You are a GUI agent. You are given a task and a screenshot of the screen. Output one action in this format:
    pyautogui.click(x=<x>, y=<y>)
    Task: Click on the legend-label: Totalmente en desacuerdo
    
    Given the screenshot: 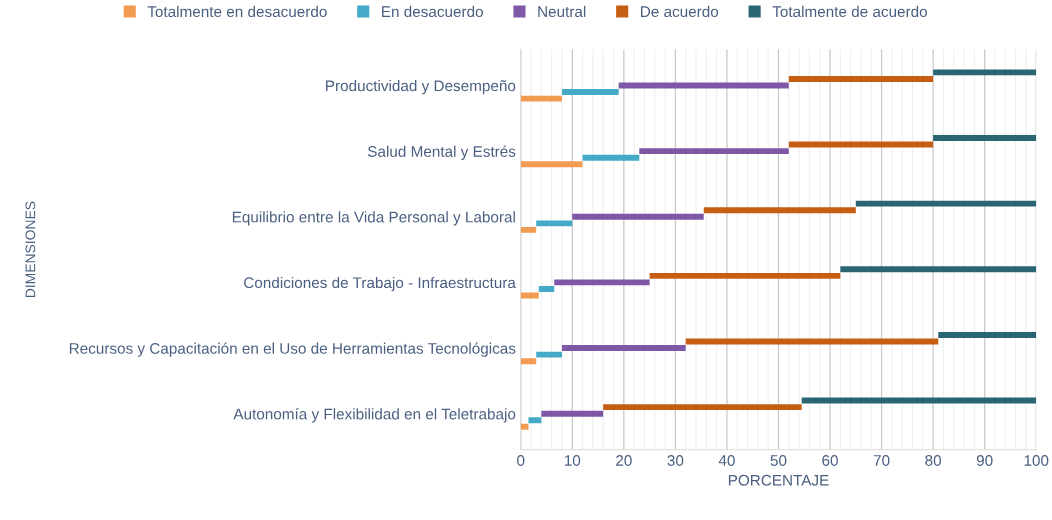 What is the action you would take?
    pyautogui.click(x=237, y=11)
    